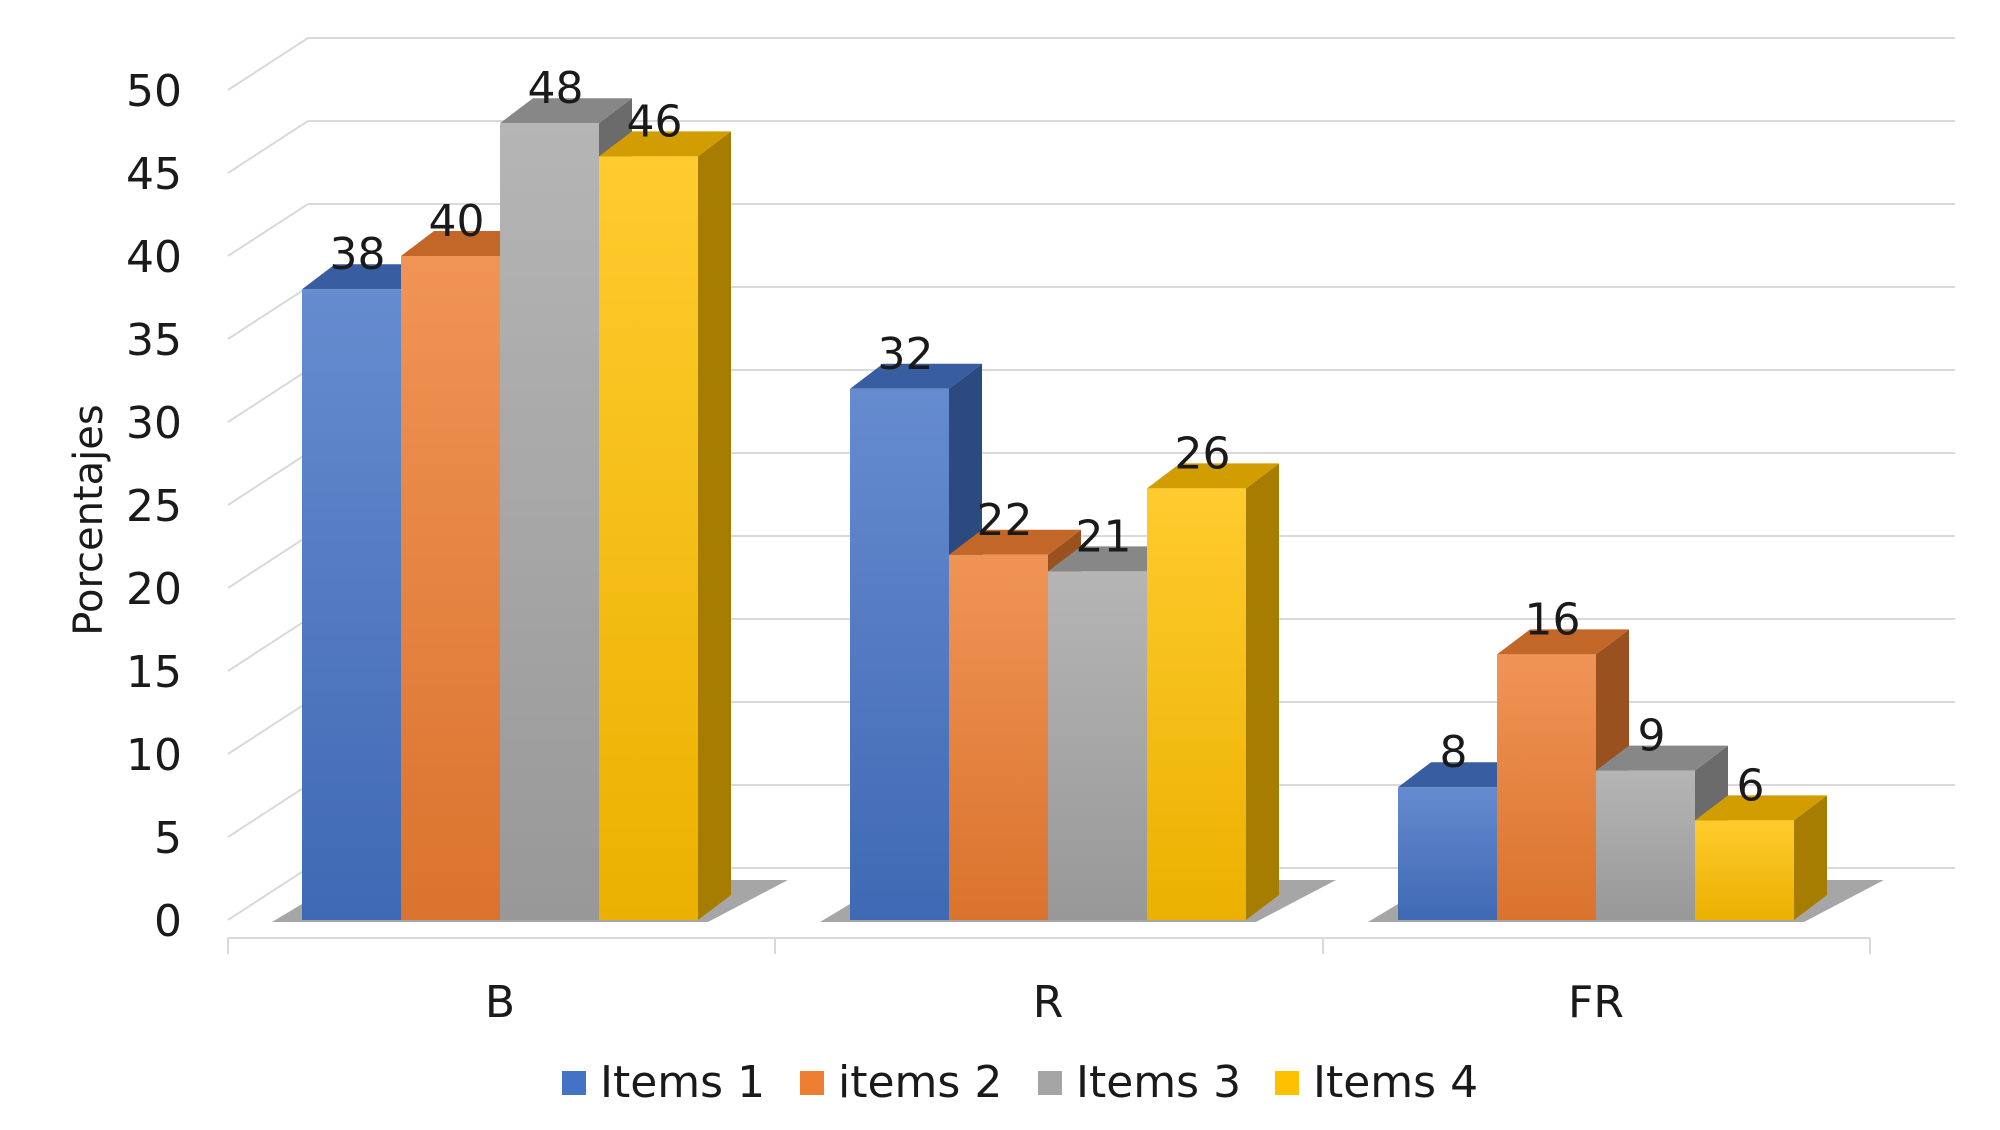  What do you see at coordinates (154, 755) in the screenshot?
I see `y-tick-label: 10` at bounding box center [154, 755].